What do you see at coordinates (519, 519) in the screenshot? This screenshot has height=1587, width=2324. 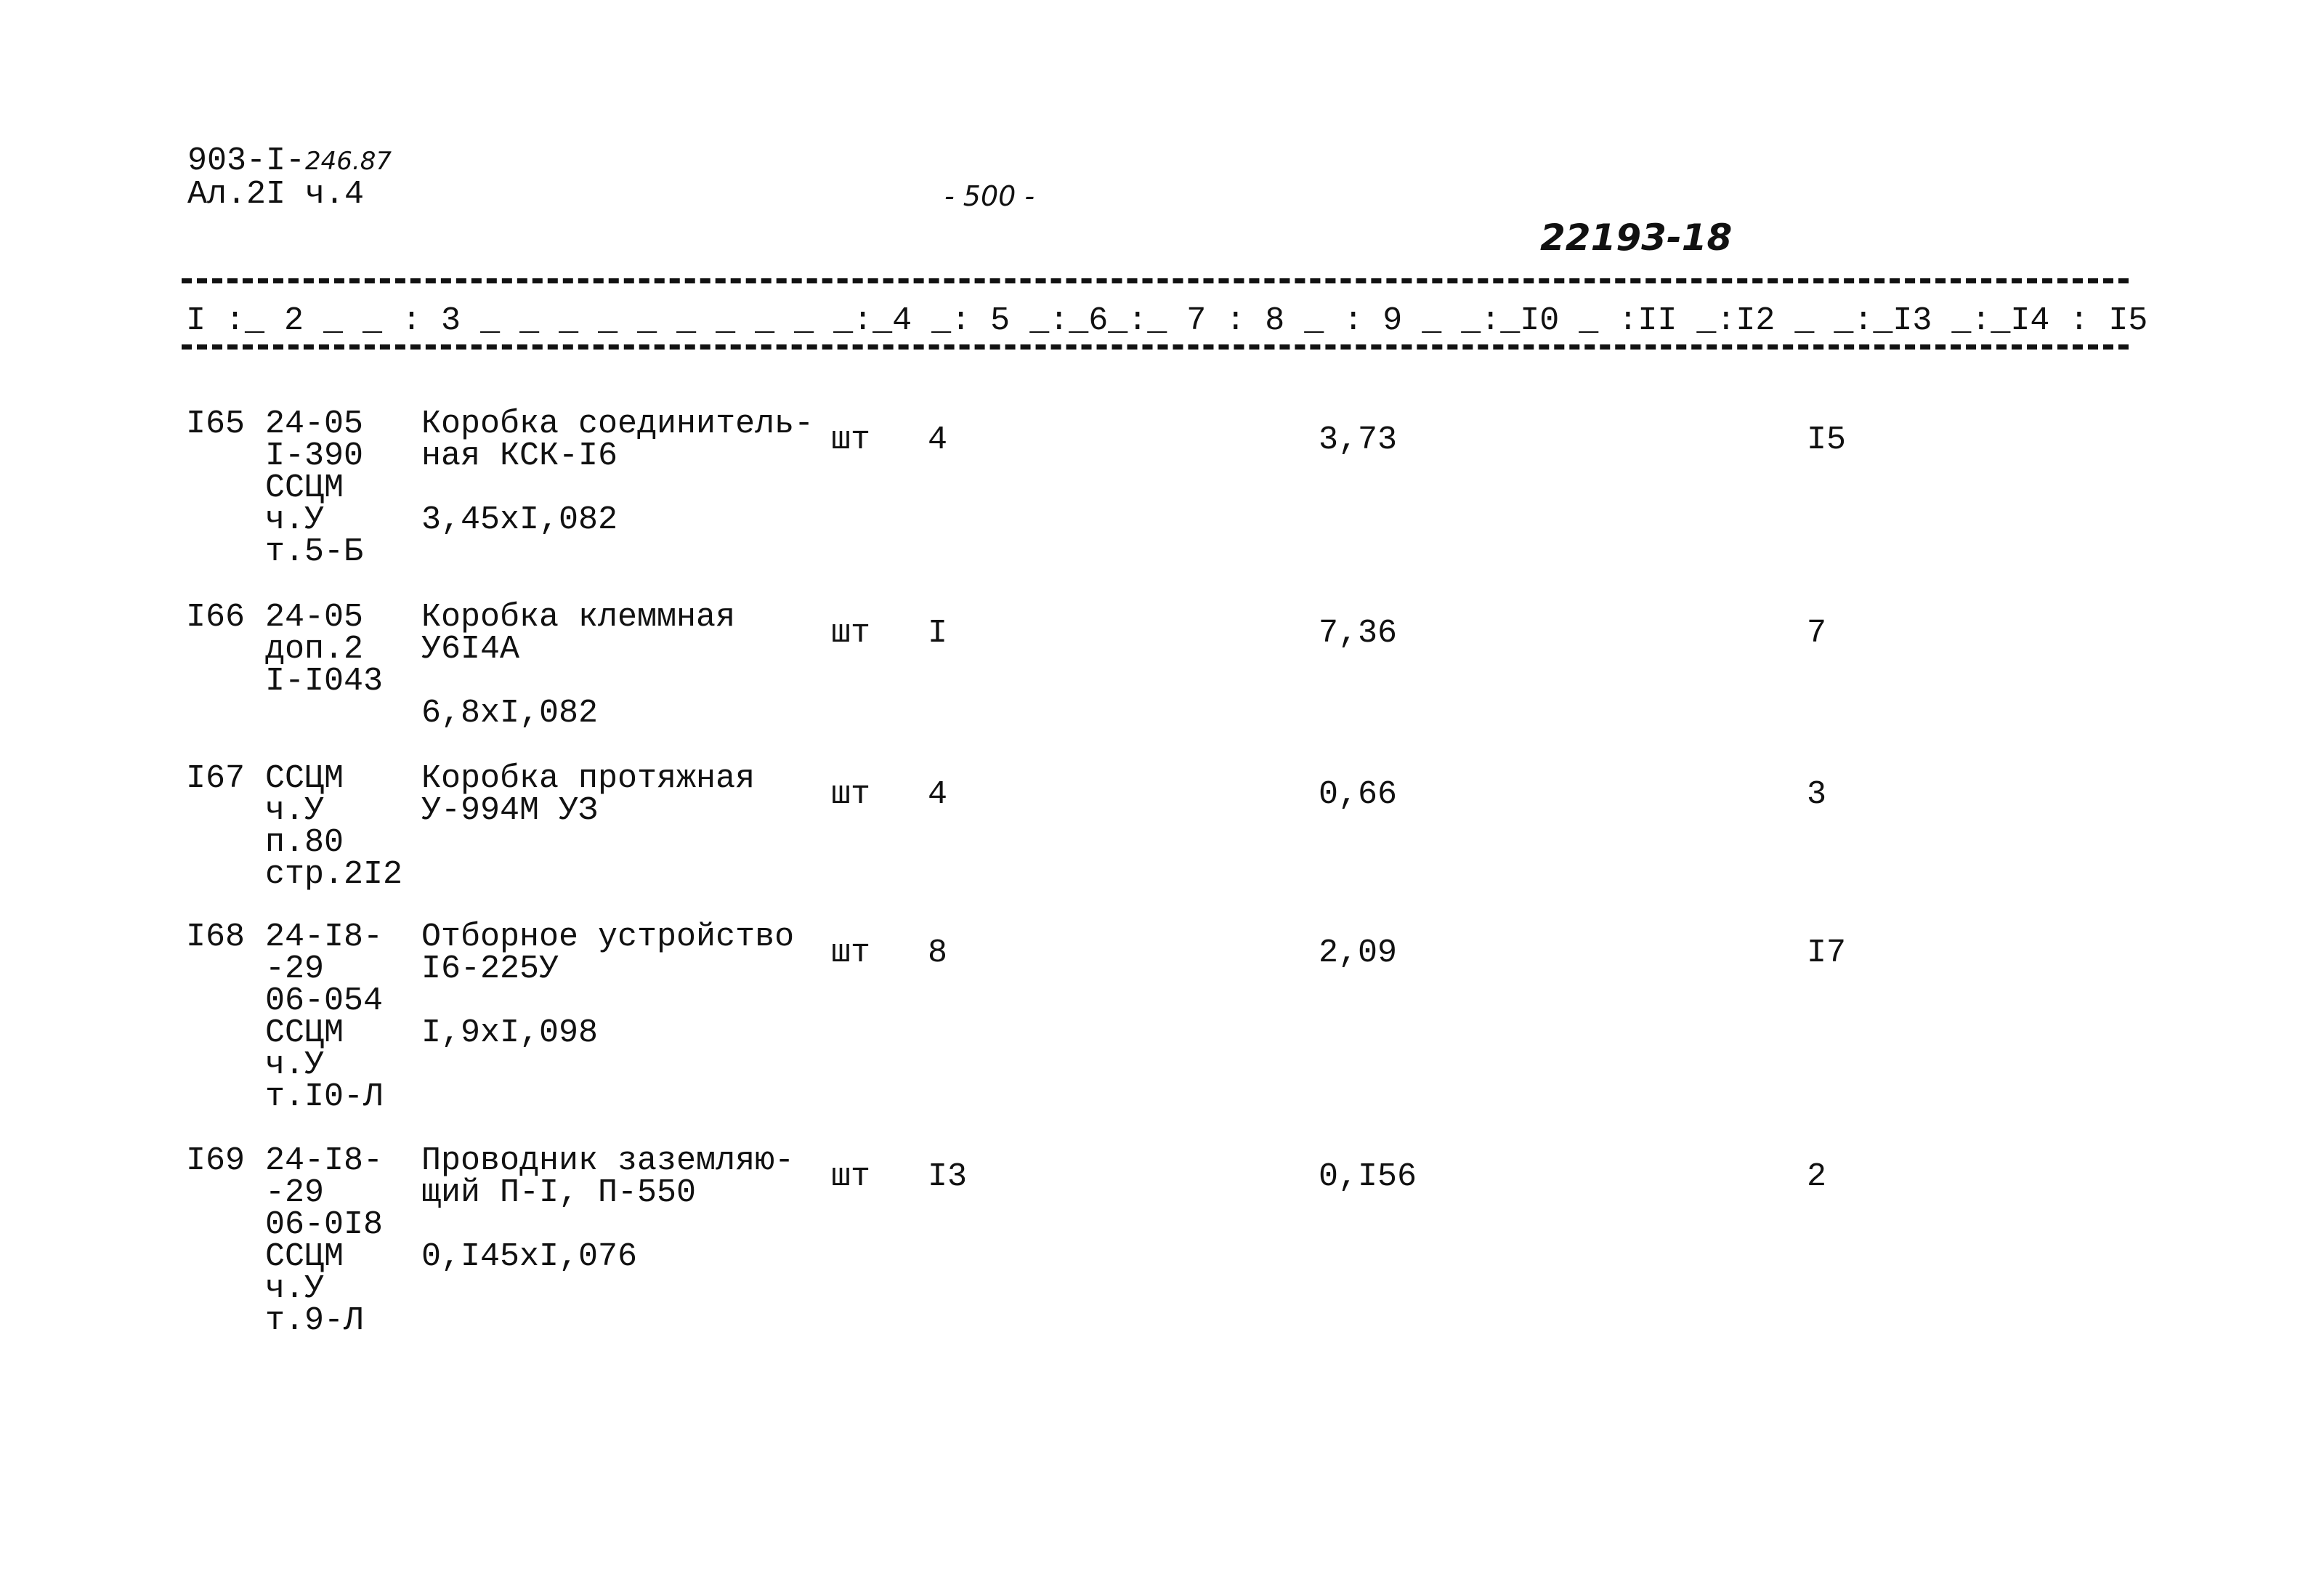 I see `calculation-cell: 3,45xI,082` at bounding box center [519, 519].